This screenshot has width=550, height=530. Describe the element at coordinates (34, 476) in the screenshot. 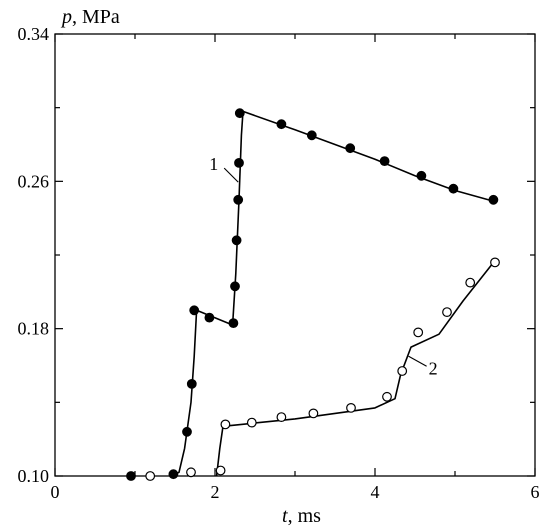

I see `y-tick-label: 0.10` at that location.